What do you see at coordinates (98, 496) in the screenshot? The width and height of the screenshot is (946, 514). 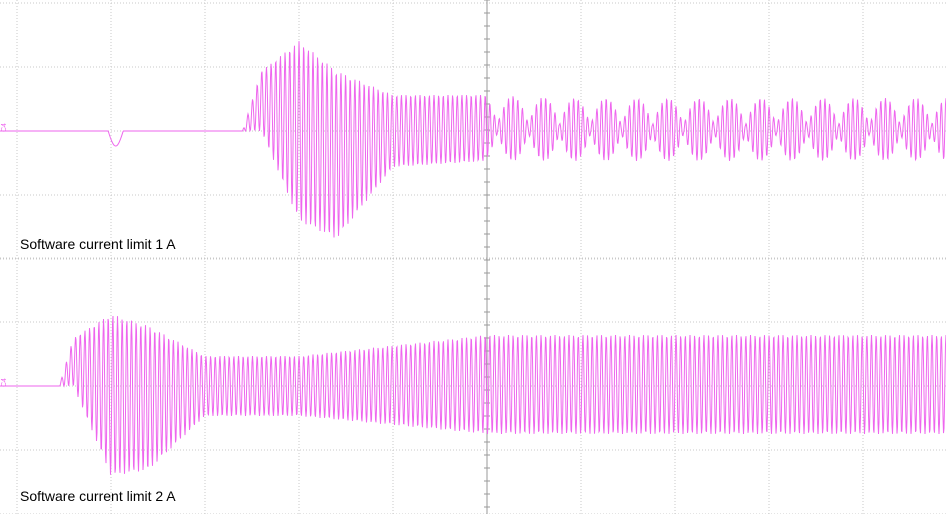 I see `panel-annotation-bottom: Software current limit 2 A` at bounding box center [98, 496].